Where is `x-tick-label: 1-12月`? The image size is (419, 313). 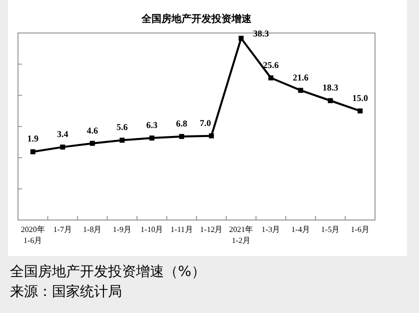
x-tick-label: 1-12月 is located at coordinates (211, 229).